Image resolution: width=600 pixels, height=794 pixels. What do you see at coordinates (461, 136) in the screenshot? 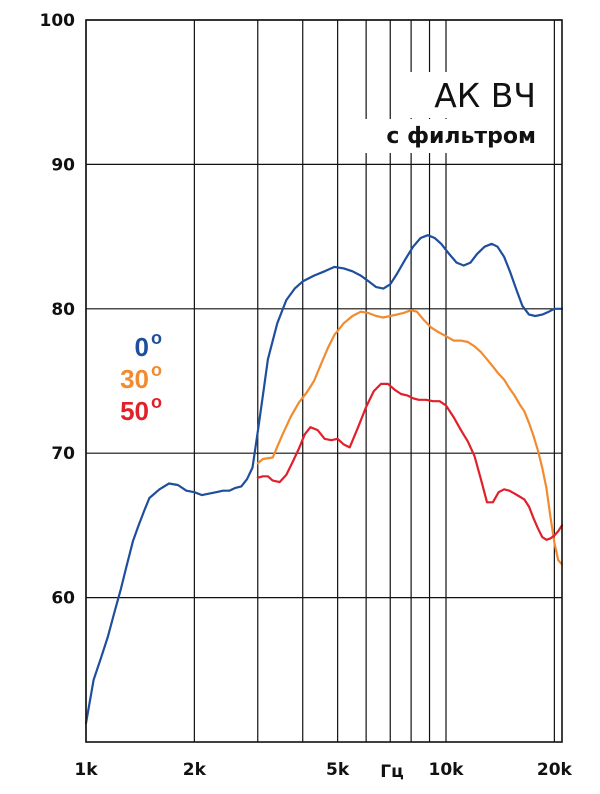
I see `chart-subtitle: с фильтром` at bounding box center [461, 136].